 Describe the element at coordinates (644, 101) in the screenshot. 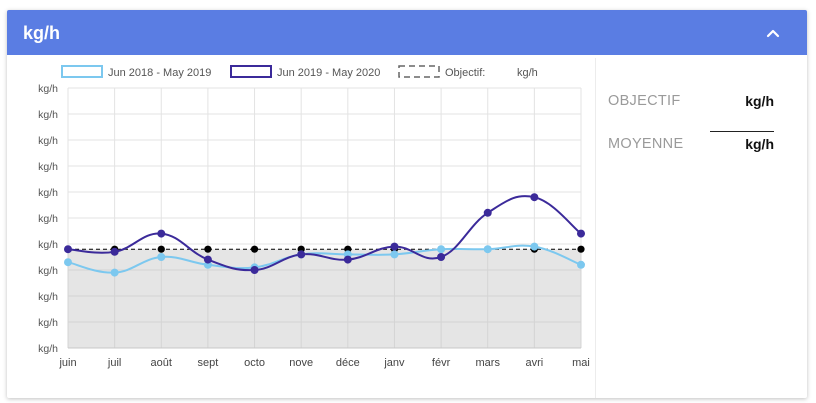

I see `objectif-label: OBJECTIF` at that location.